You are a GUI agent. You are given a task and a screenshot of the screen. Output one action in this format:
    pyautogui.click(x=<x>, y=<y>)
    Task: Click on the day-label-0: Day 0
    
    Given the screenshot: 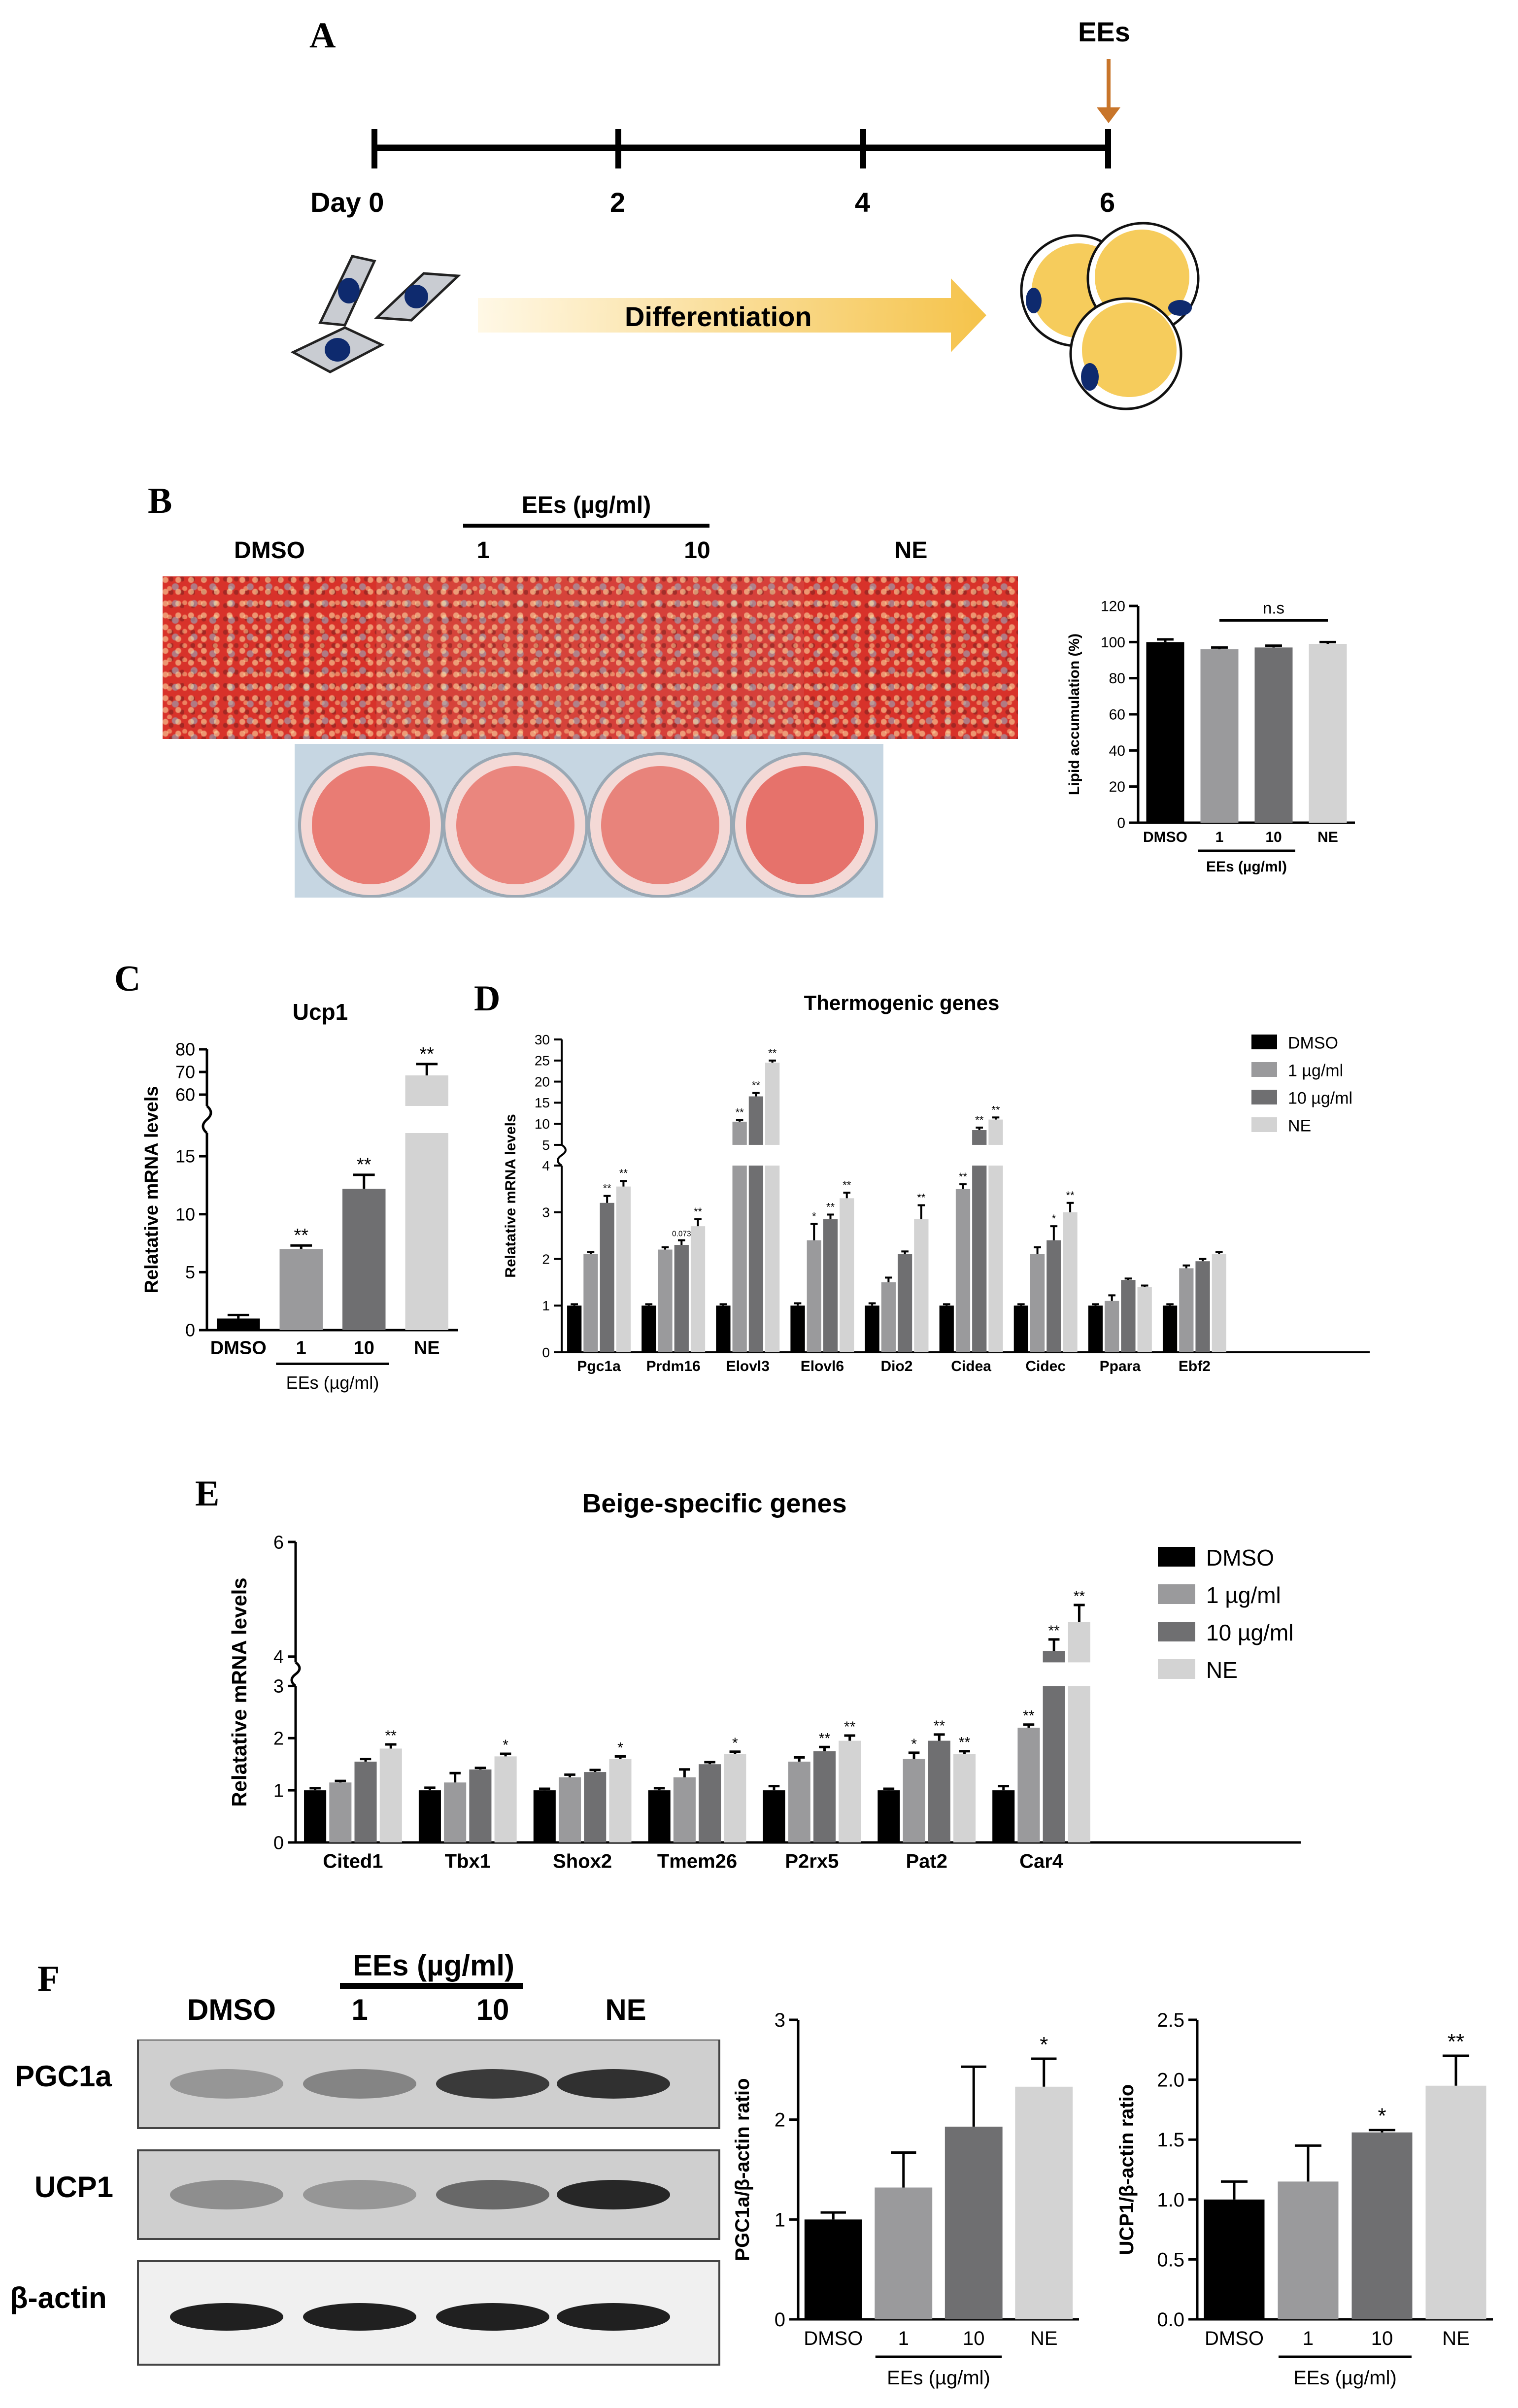 What is the action you would take?
    pyautogui.click(x=347, y=202)
    